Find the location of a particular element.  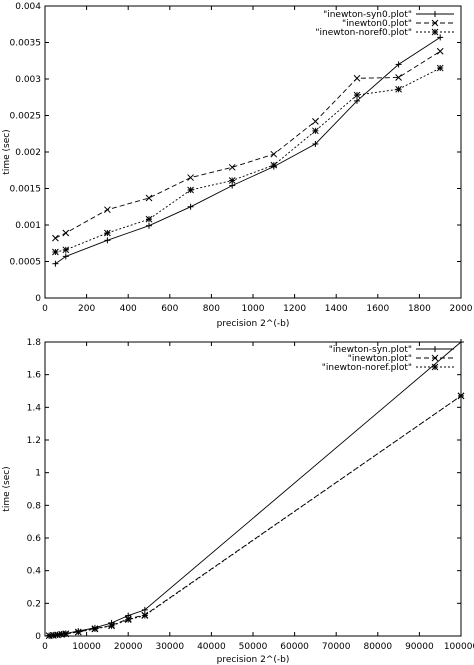

y-tick-label: 1 is located at coordinates (38, 474).